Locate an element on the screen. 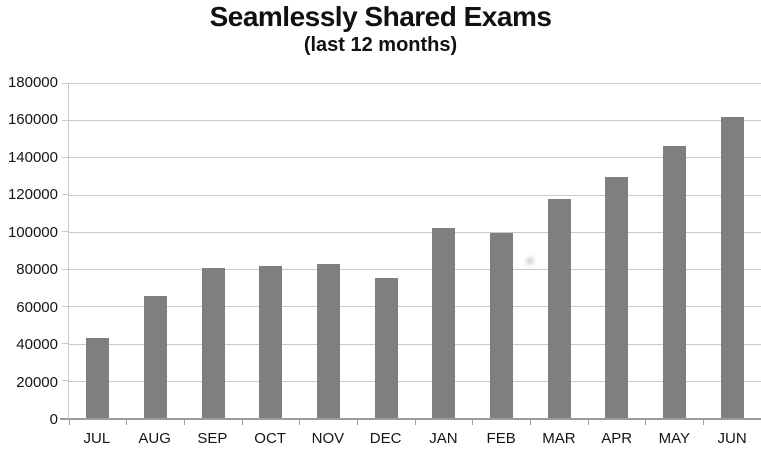 Image resolution: width=761 pixels, height=450 pixels. y-axis-label: 40000 is located at coordinates (37, 345).